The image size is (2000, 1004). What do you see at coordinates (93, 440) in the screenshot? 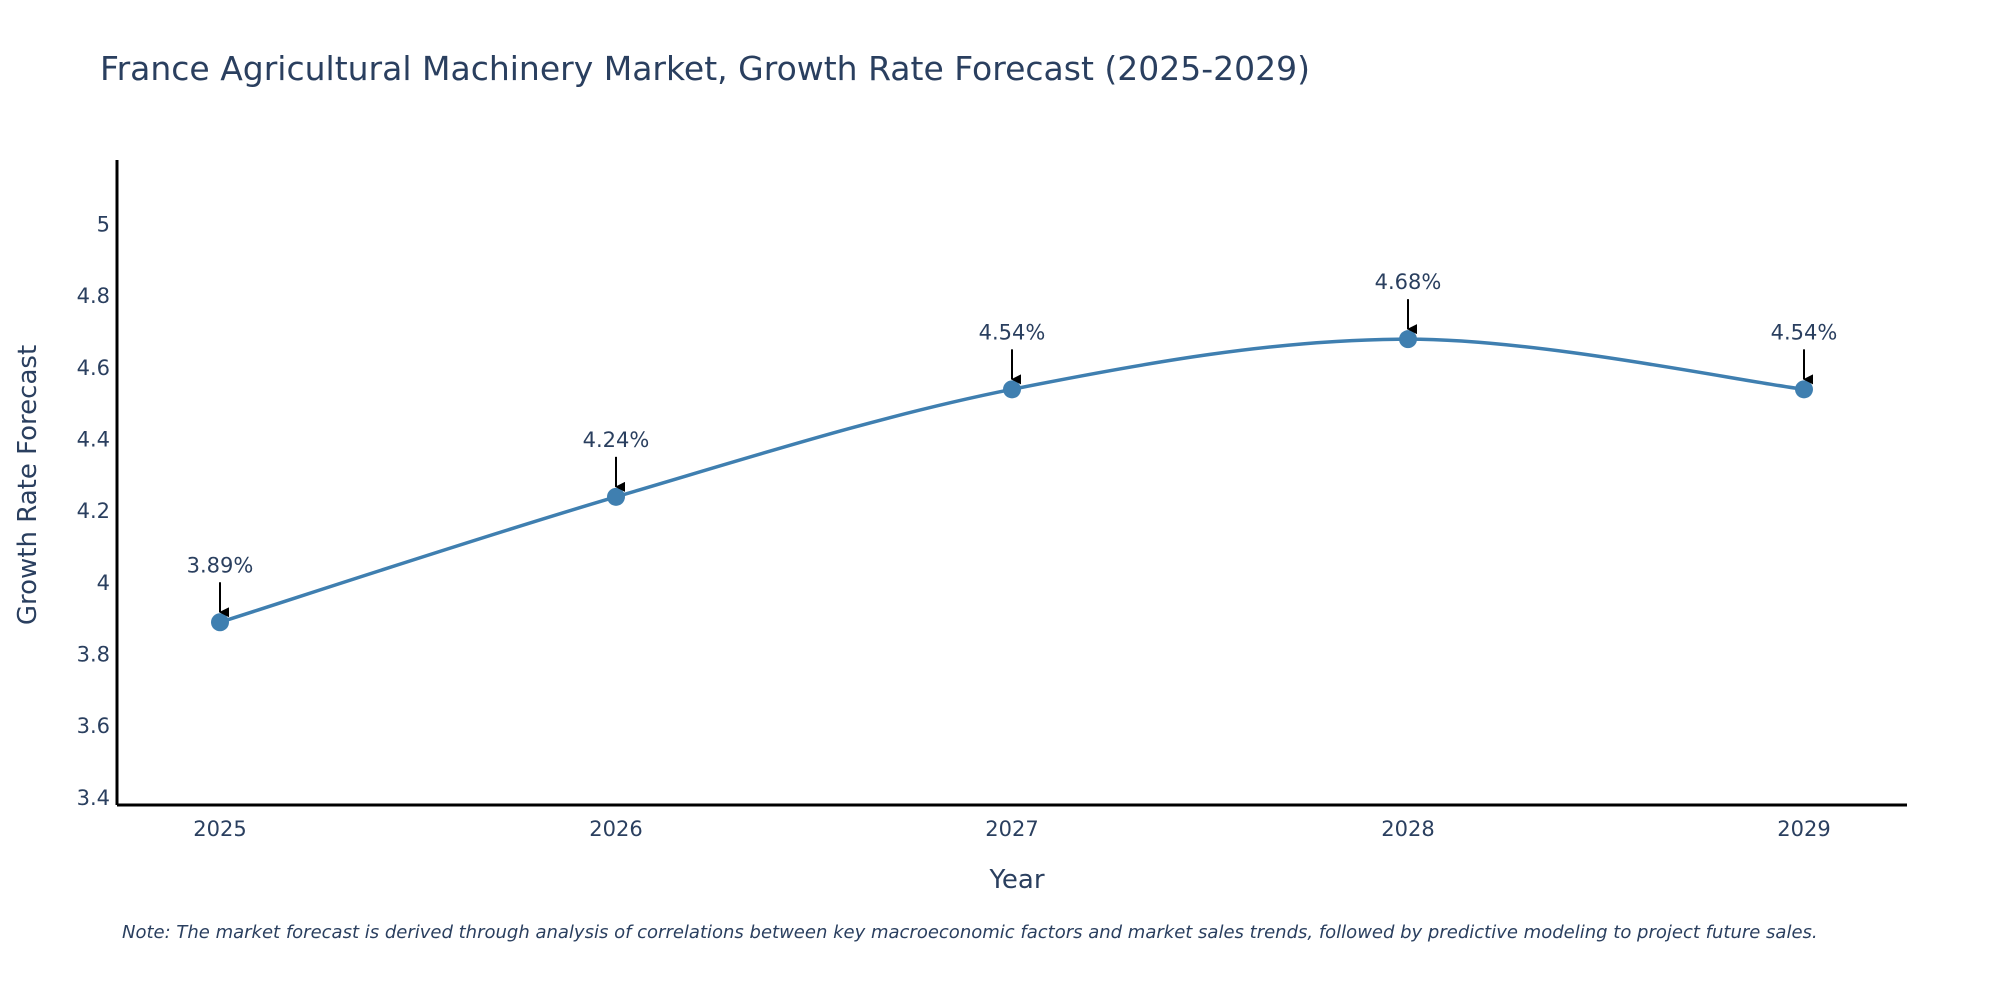
I see `y-tick-label: 4.4` at bounding box center [93, 440].